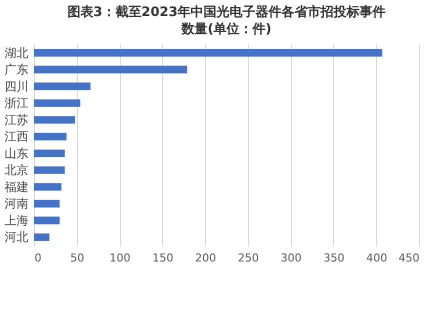  Describe the element at coordinates (16, 86) in the screenshot. I see `y-tick-label: 四川` at that location.